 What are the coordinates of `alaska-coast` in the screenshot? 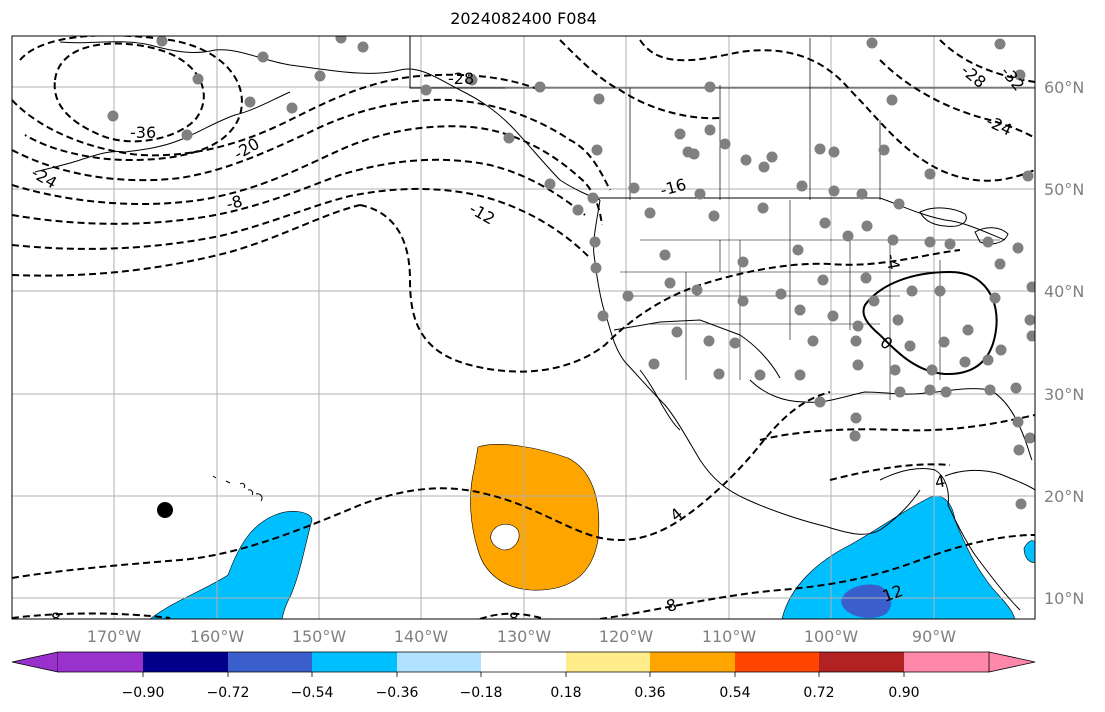 It's located at (330, 121).